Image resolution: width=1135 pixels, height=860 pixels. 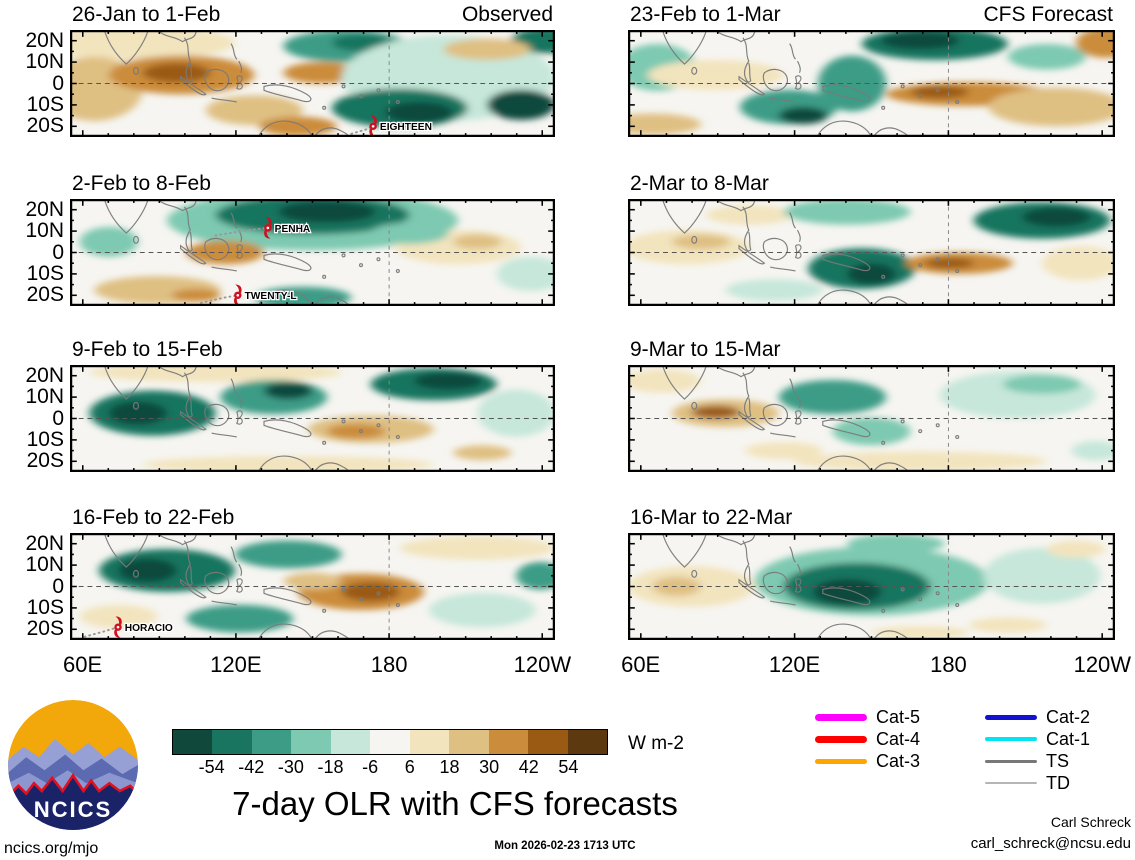 I want to click on ncics-logo-text: NCICS, so click(x=73, y=809).